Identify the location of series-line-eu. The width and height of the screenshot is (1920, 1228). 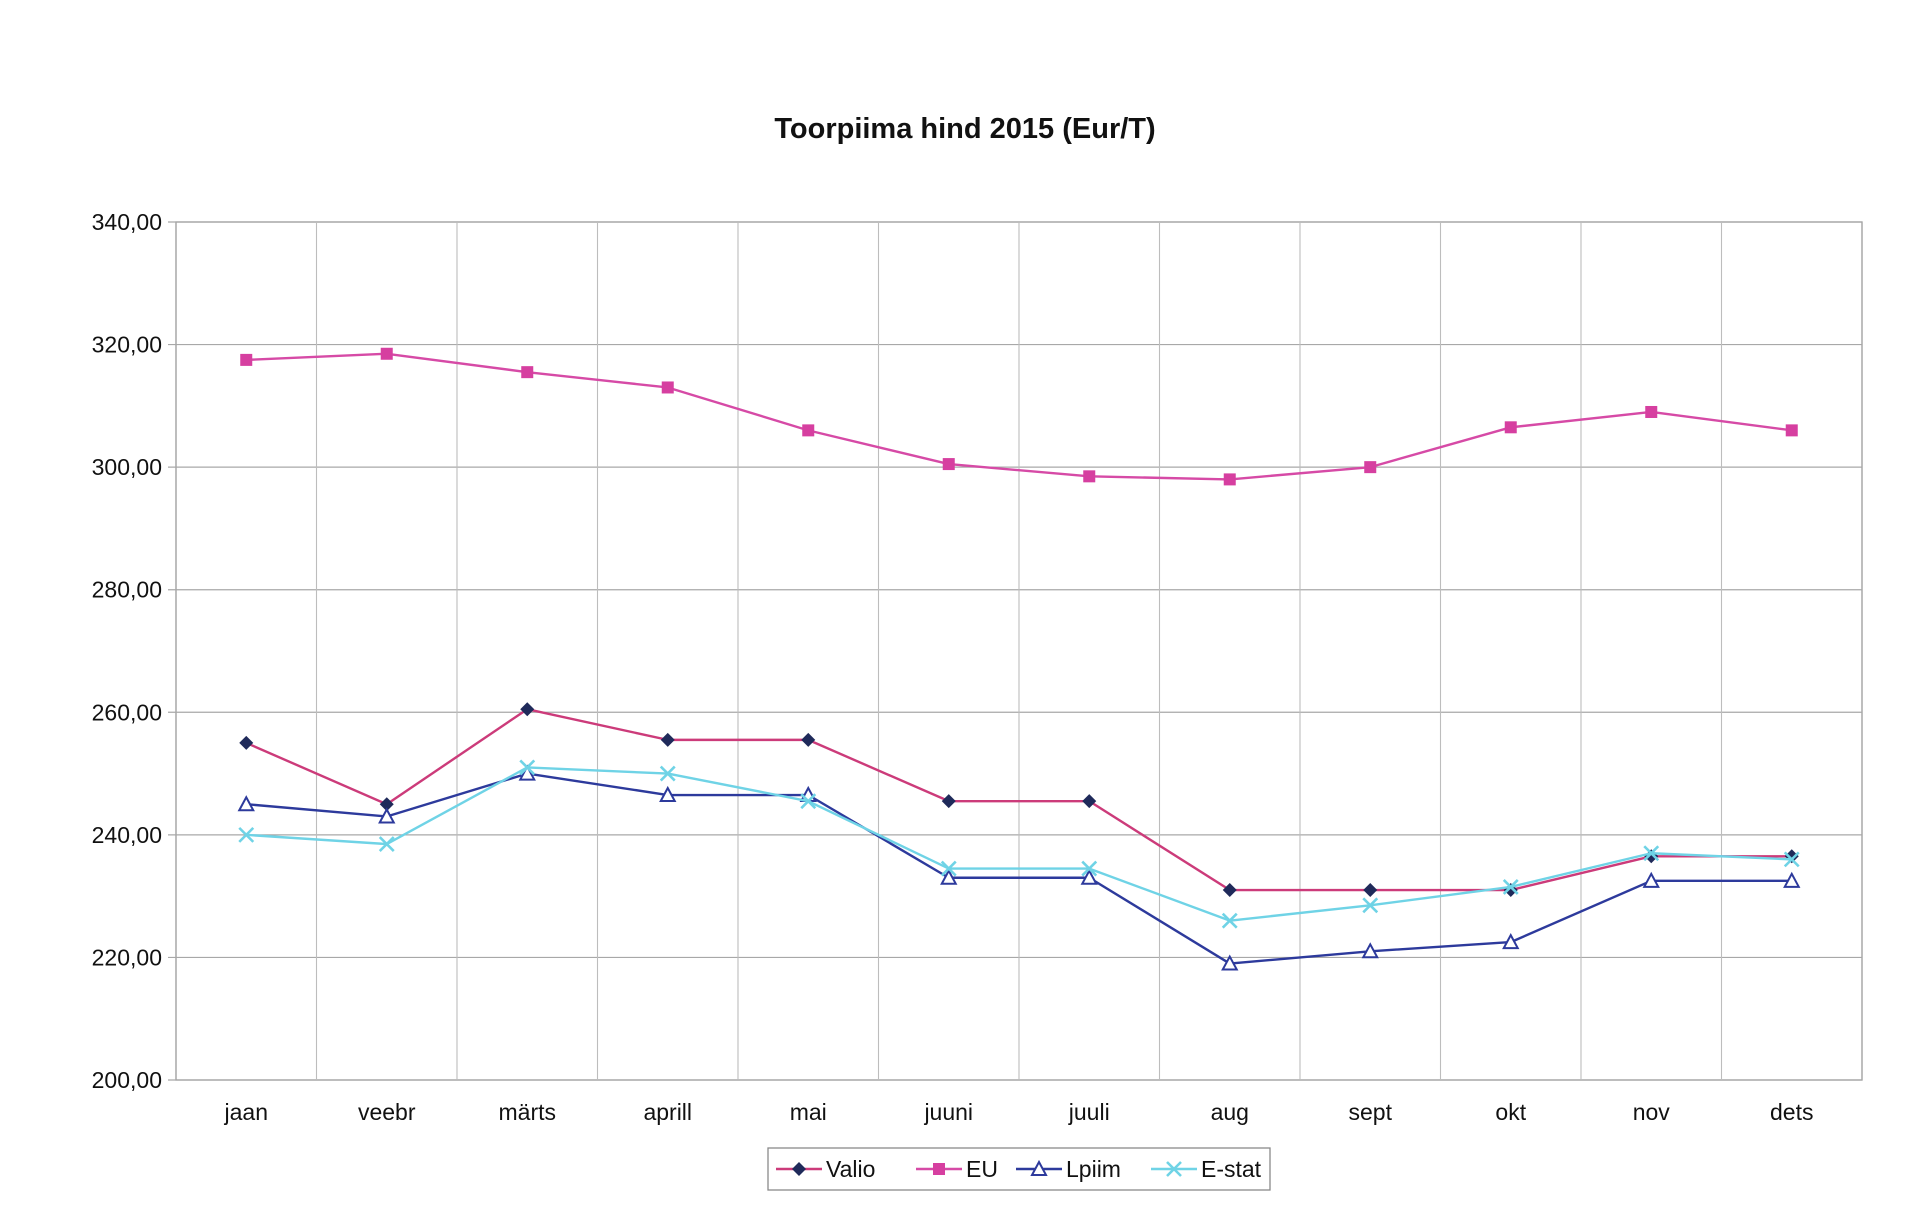
(1019, 416).